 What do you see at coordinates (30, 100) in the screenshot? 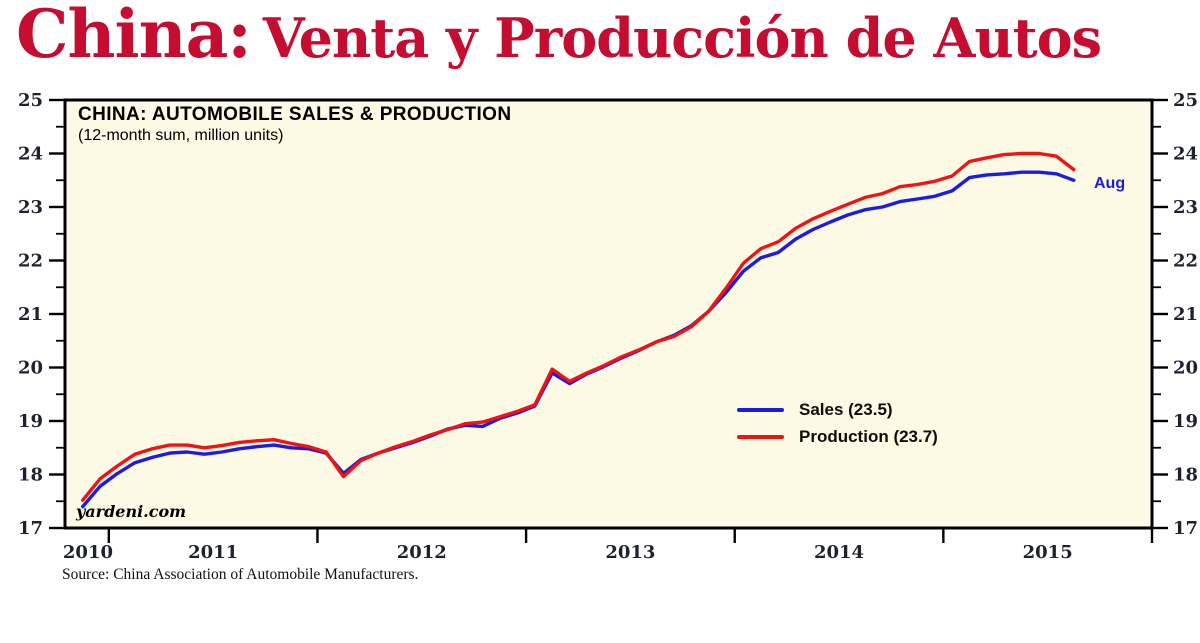
I see `y-axis-label-left: 25` at bounding box center [30, 100].